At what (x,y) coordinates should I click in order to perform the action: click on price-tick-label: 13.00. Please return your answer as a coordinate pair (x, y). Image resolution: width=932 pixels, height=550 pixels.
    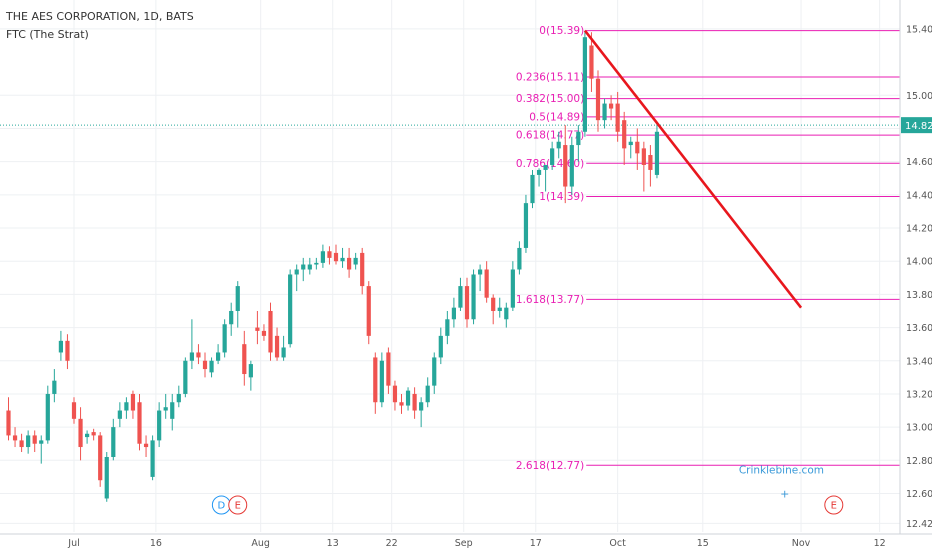
    Looking at the image, I should click on (919, 428).